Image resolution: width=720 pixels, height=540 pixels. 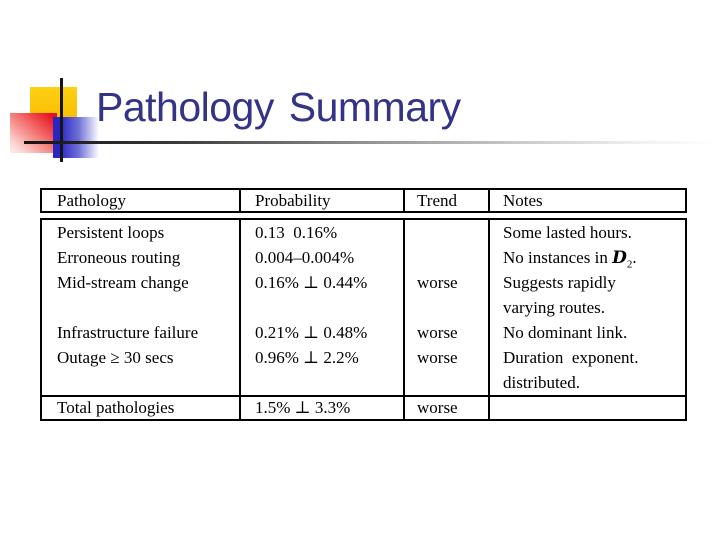 I want to click on cell-probability: 0.13 0.16%, so click(x=323, y=232).